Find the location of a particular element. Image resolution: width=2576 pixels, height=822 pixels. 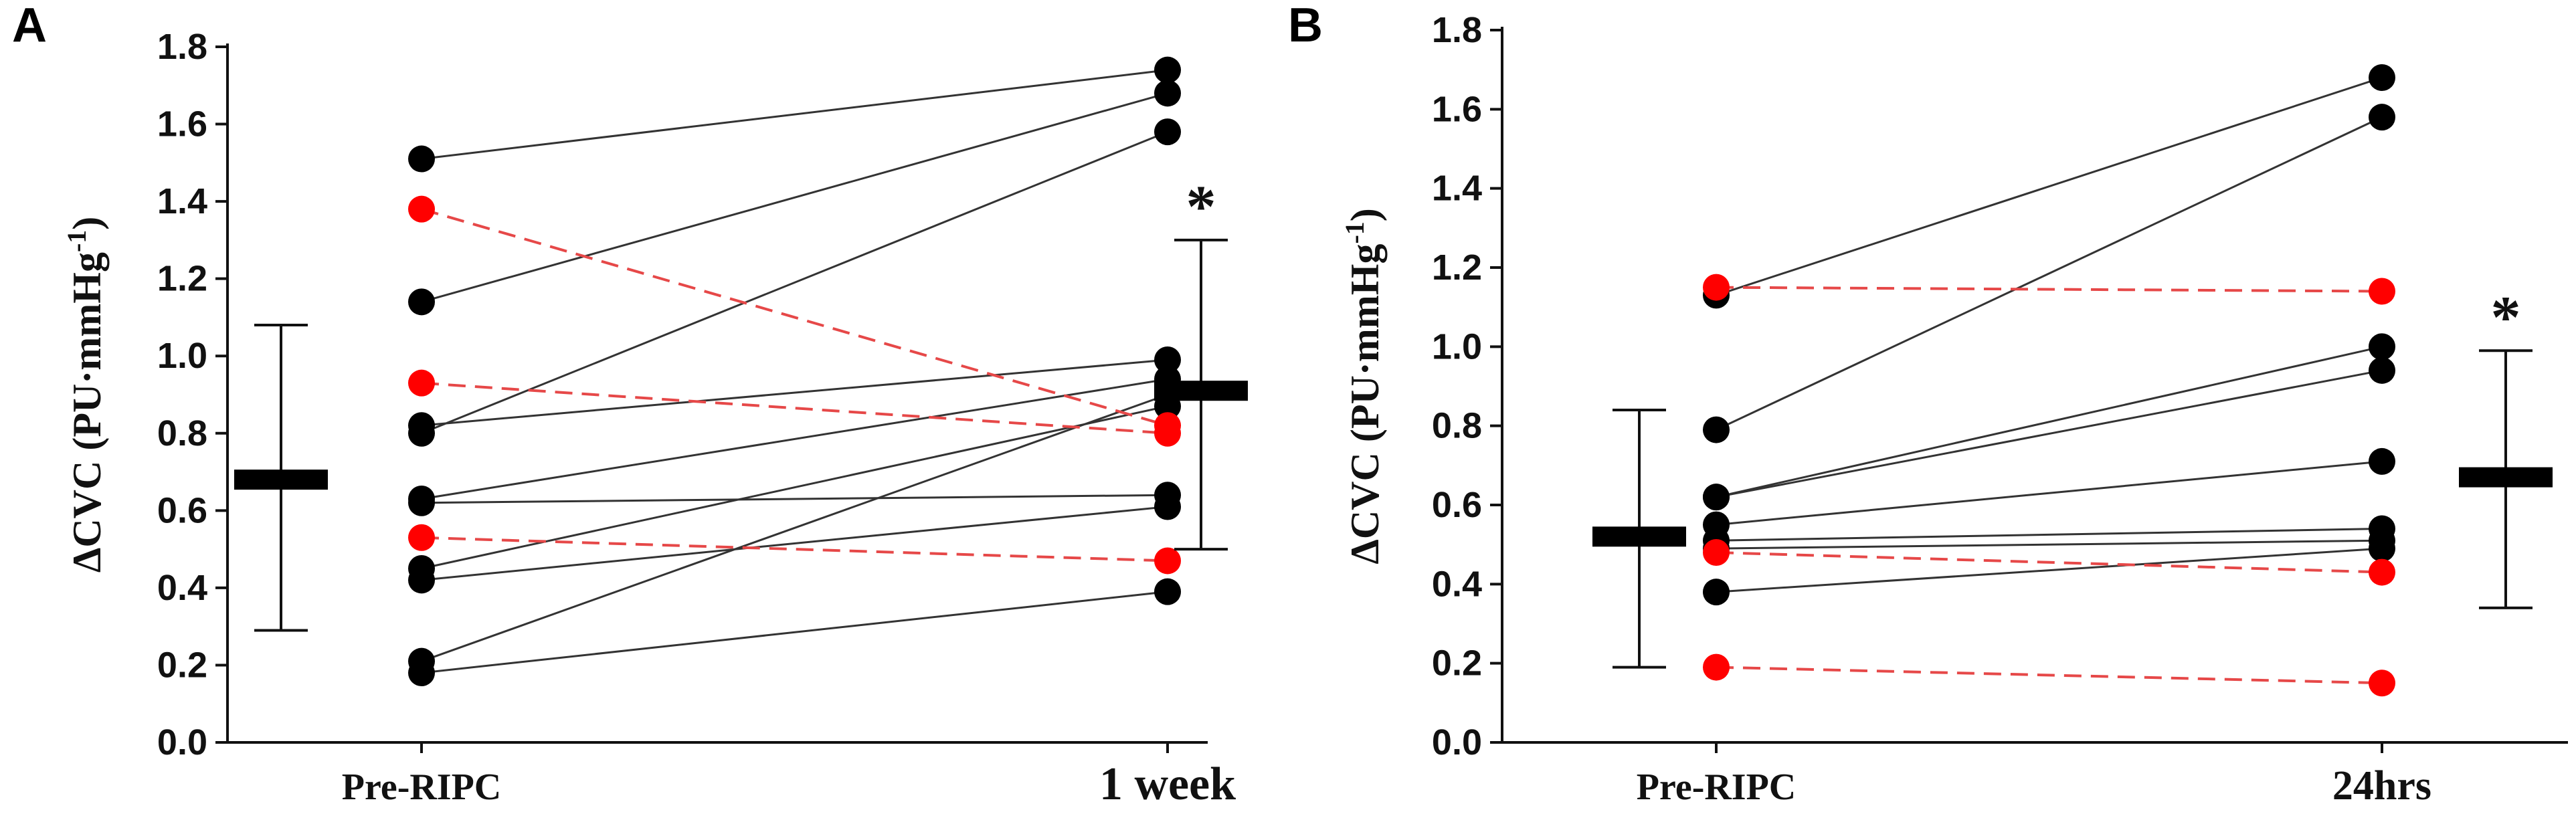

x-tick-label: 24hrs is located at coordinates (2381, 786).